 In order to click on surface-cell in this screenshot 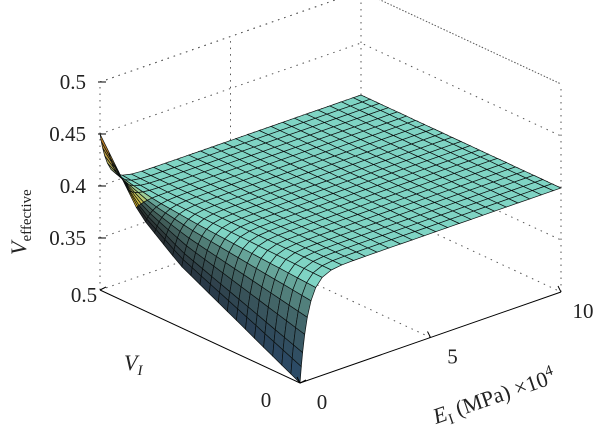, I will do `click(296, 370)`.